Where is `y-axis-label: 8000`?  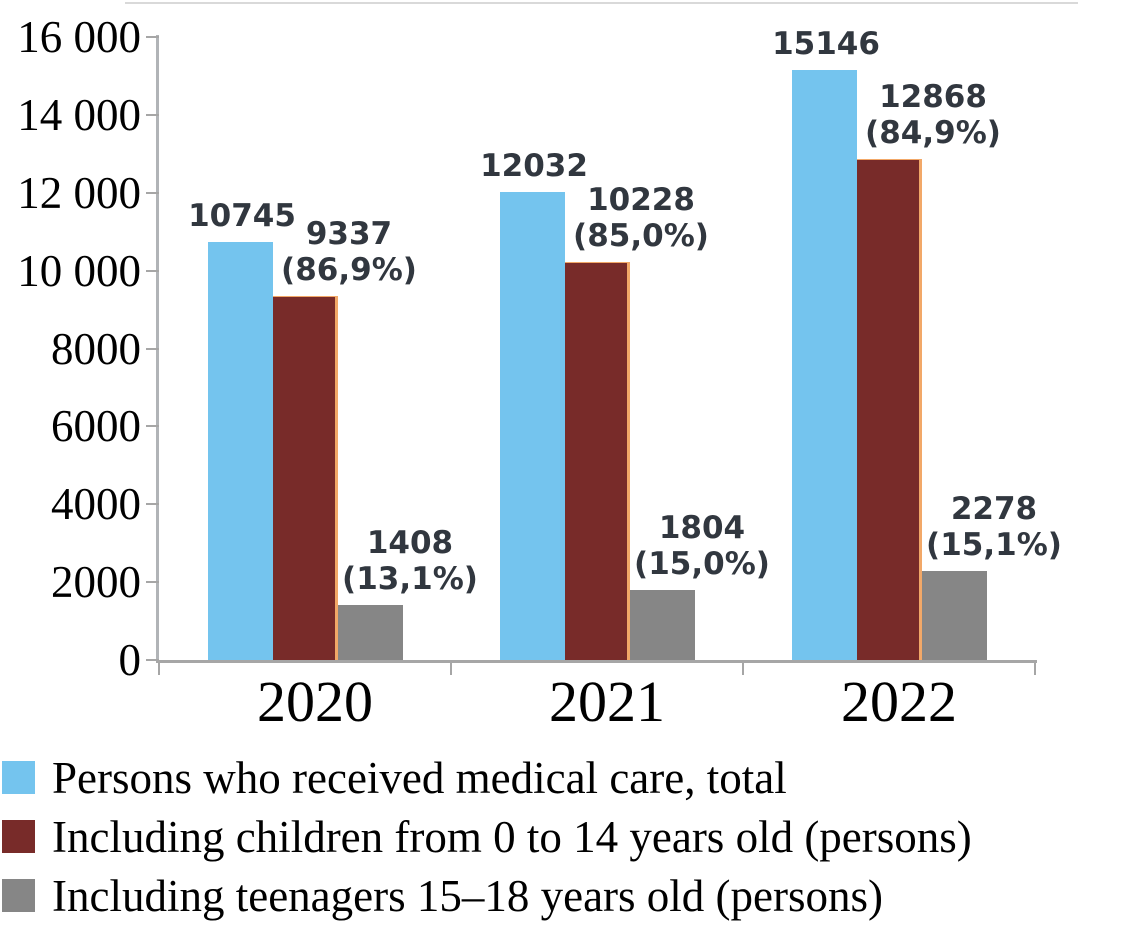 y-axis-label: 8000 is located at coordinates (96, 348).